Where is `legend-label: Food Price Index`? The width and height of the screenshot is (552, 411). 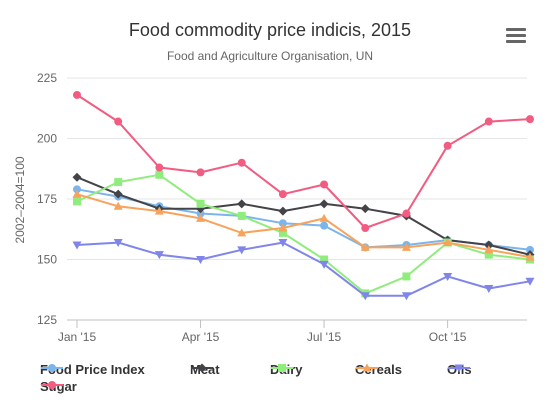
legend-label: Food Price Index is located at coordinates (92, 369).